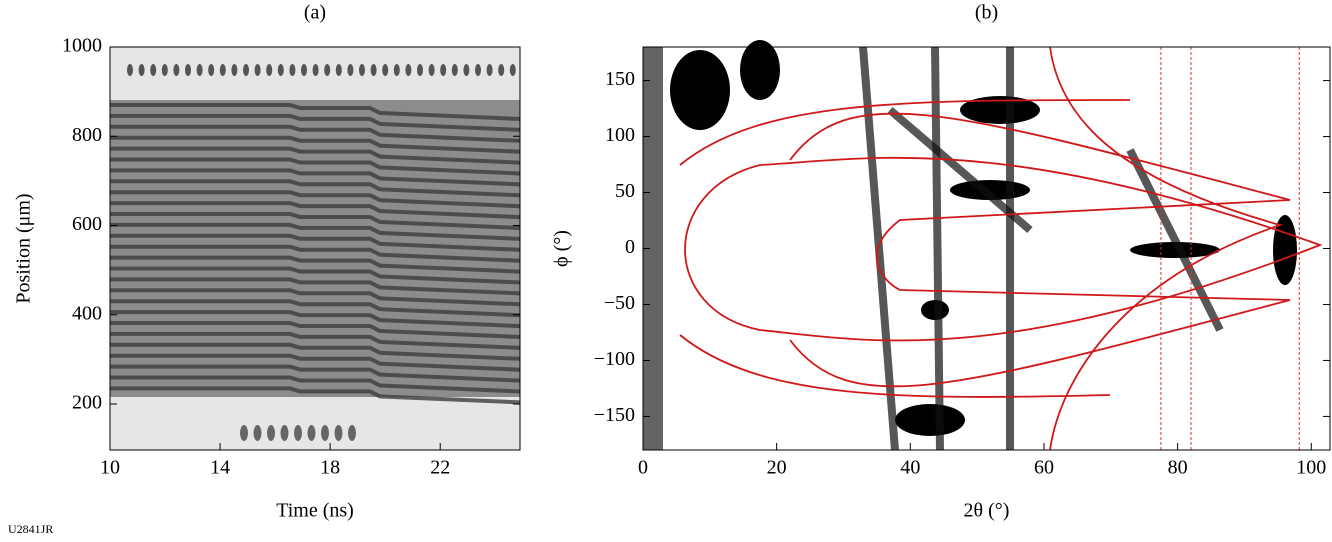 The height and width of the screenshot is (542, 1332). I want to click on y-tick-label: 200, so click(87, 403).